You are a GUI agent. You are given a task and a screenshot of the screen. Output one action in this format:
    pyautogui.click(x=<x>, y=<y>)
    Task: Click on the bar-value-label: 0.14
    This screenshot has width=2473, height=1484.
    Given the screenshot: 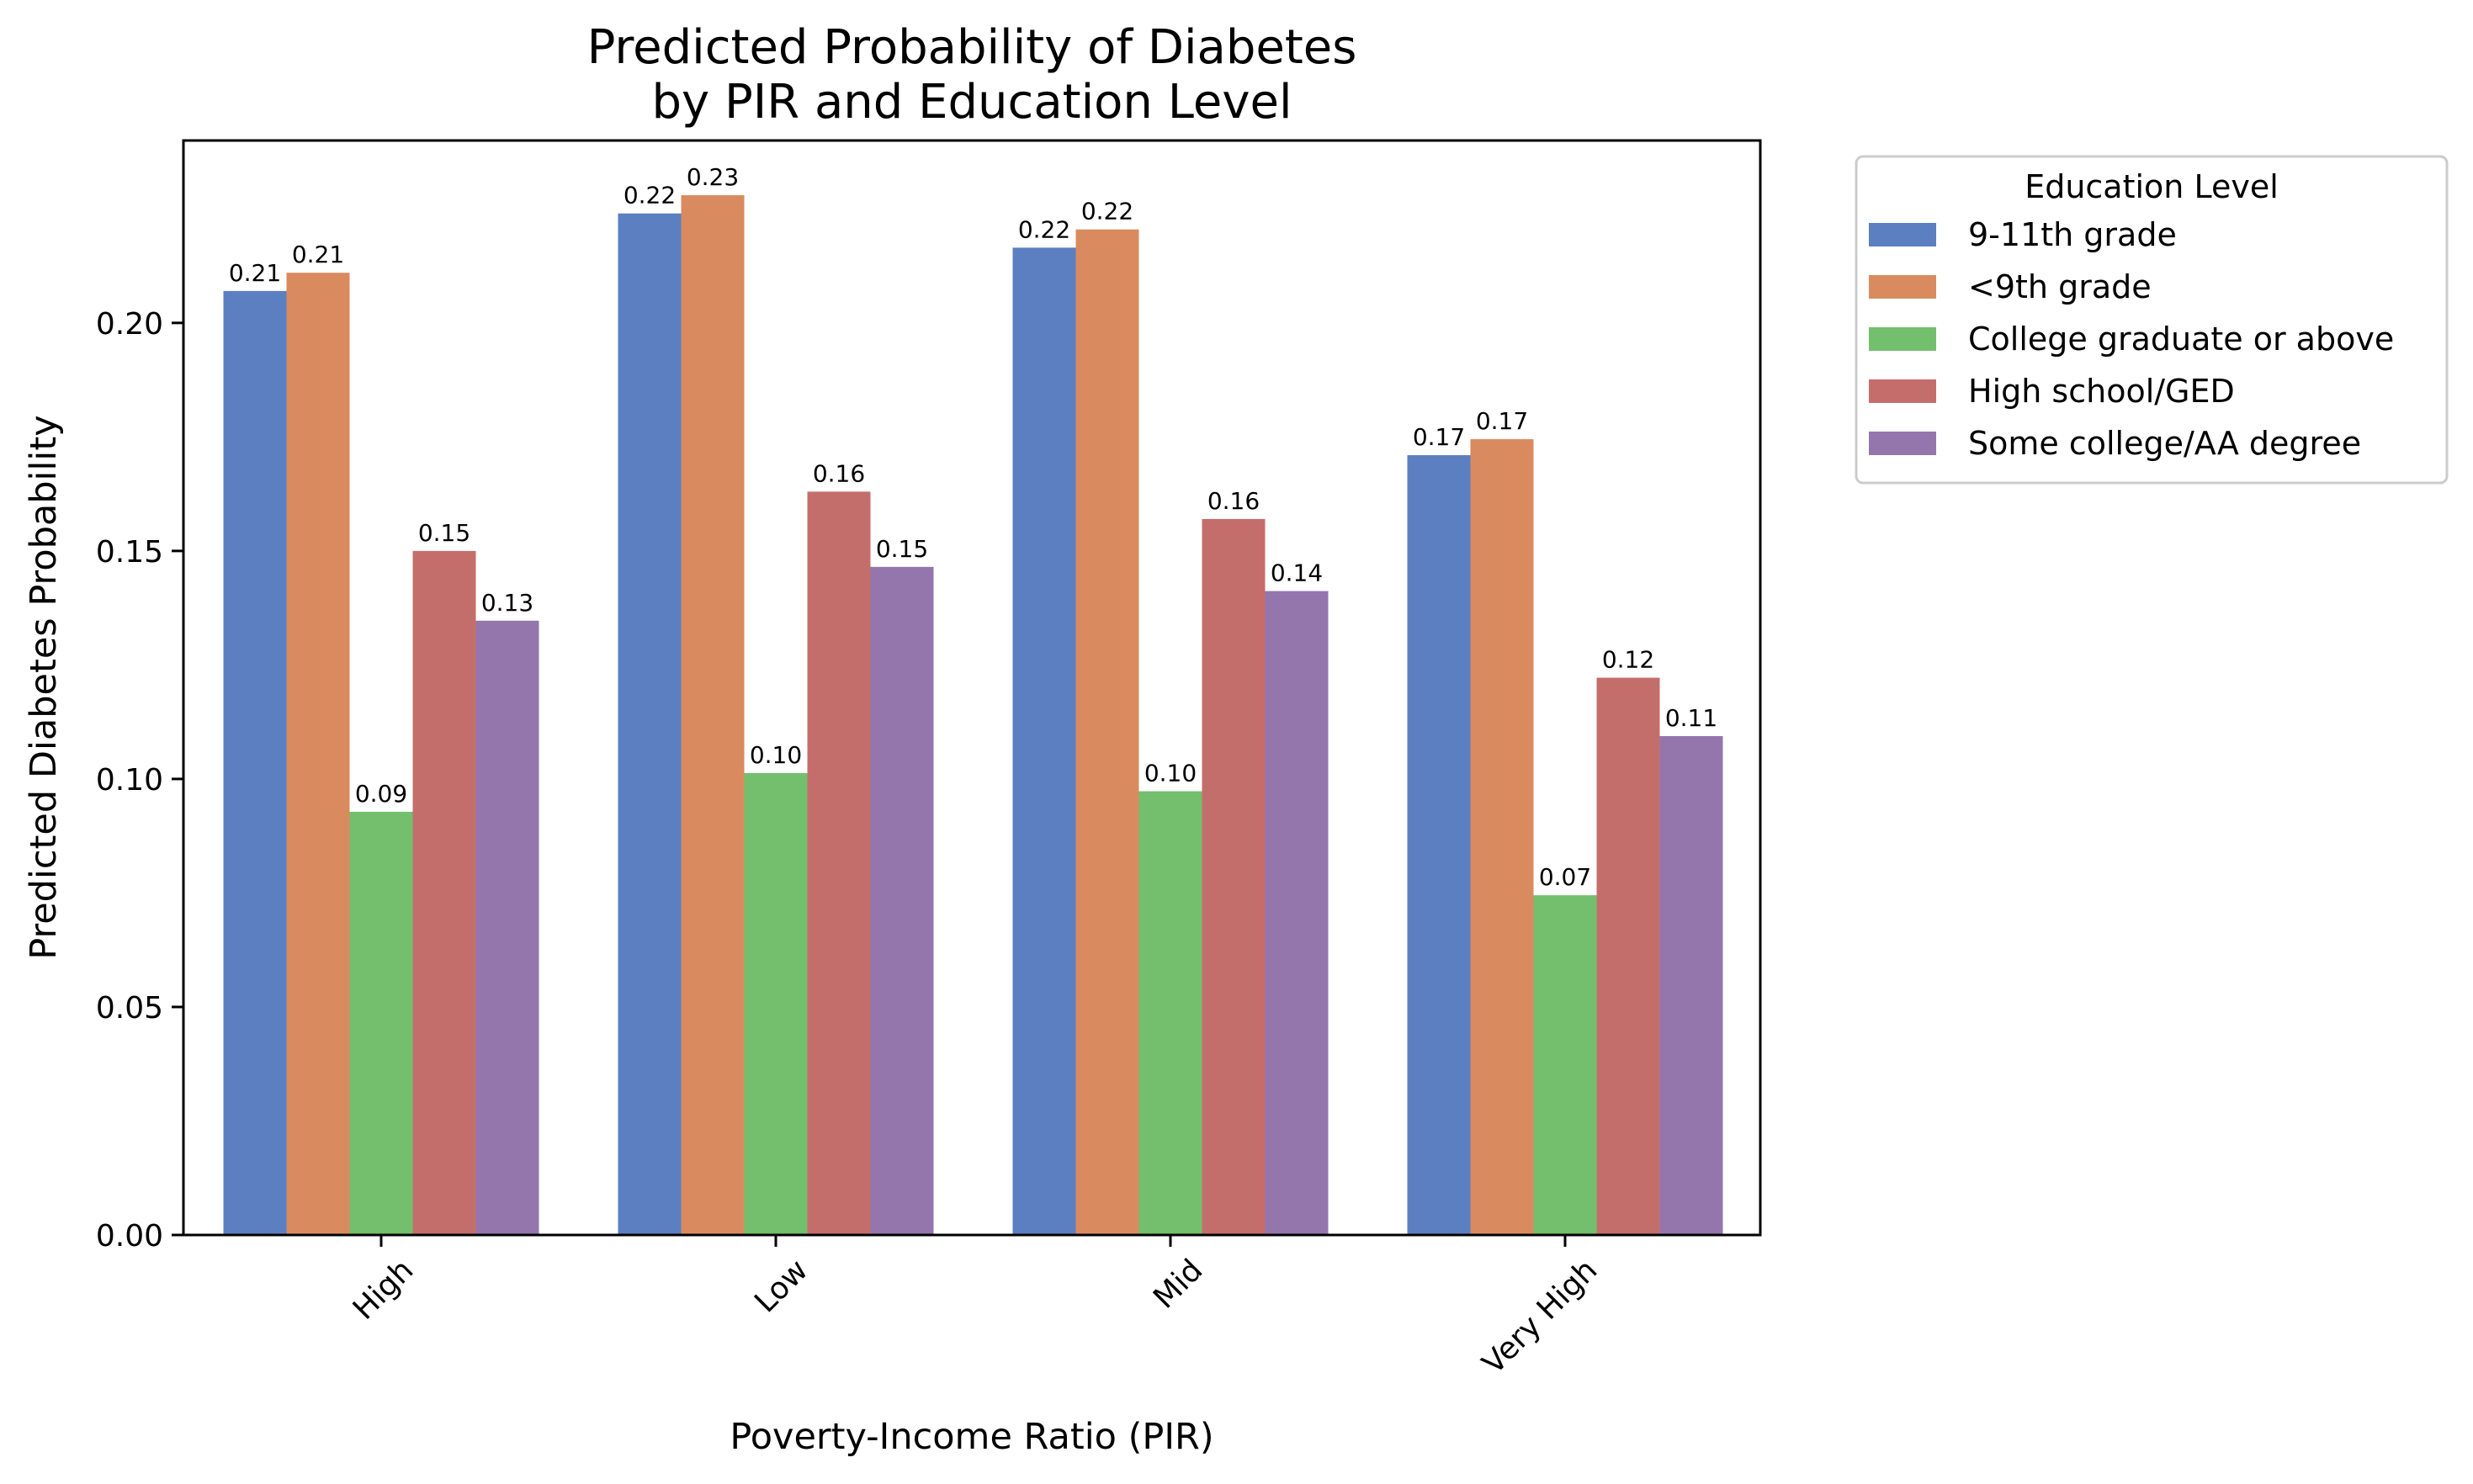 What is the action you would take?
    pyautogui.click(x=1297, y=573)
    